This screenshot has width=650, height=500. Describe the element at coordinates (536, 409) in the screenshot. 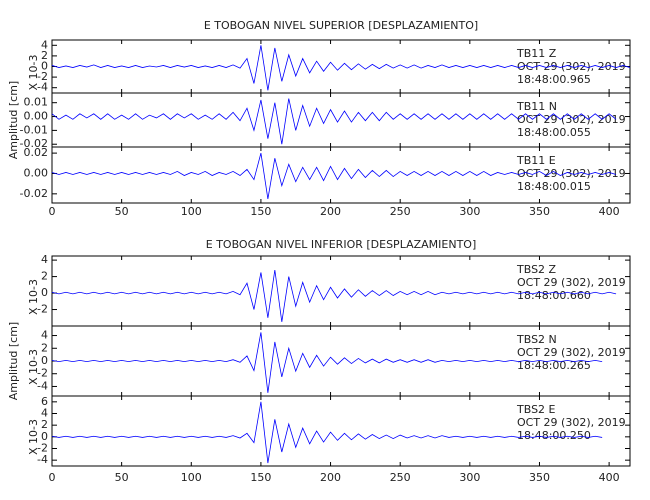

I see `trace-label: TBS2 E` at that location.